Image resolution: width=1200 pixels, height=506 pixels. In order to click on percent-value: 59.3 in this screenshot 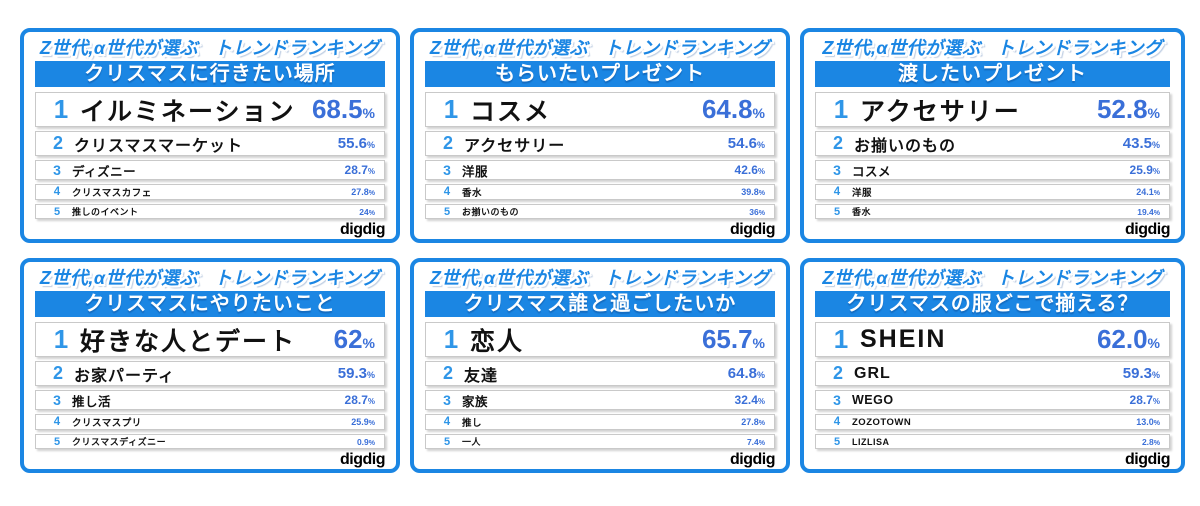, I will do `click(352, 373)`.